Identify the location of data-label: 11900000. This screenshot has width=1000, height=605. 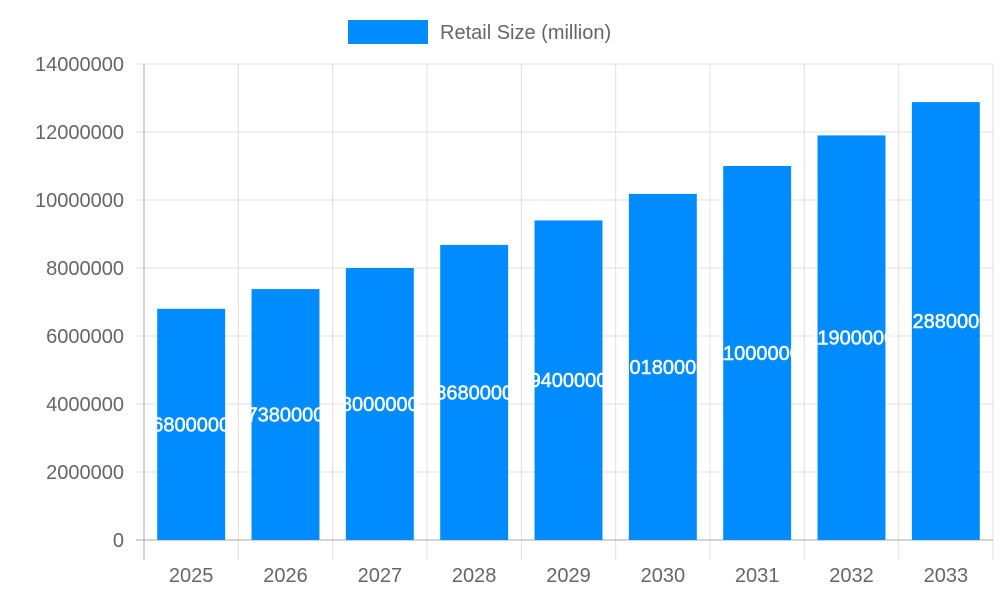
(852, 339).